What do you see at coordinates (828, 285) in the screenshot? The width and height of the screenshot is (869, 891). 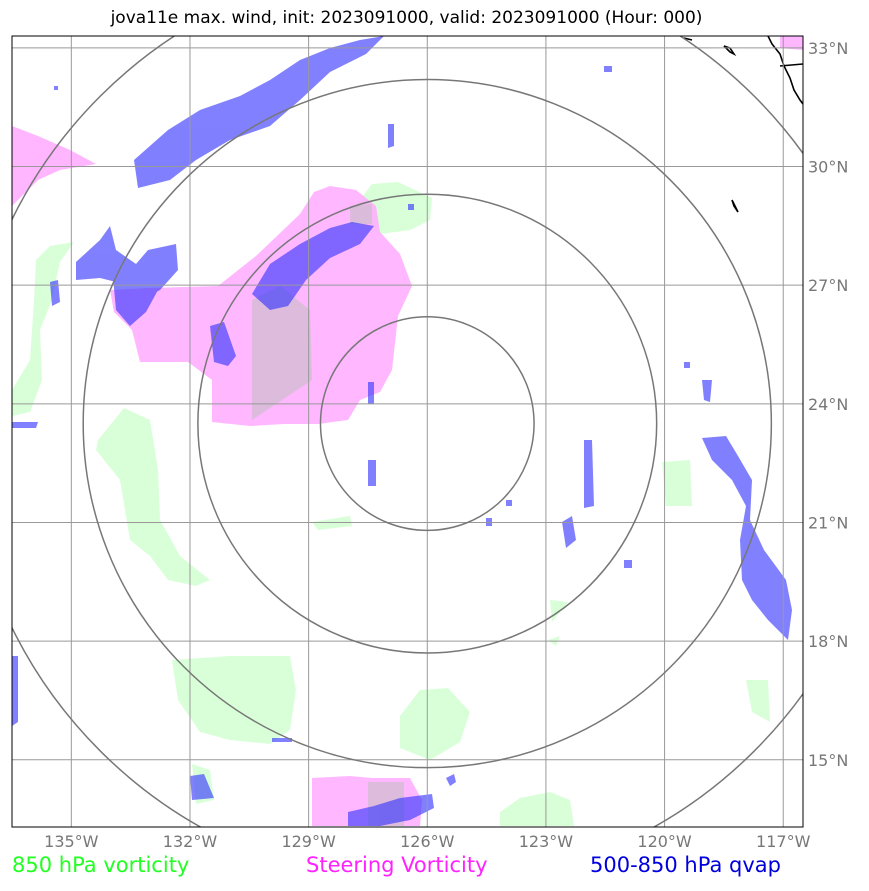 I see `latitude-tick-label: 27°N` at bounding box center [828, 285].